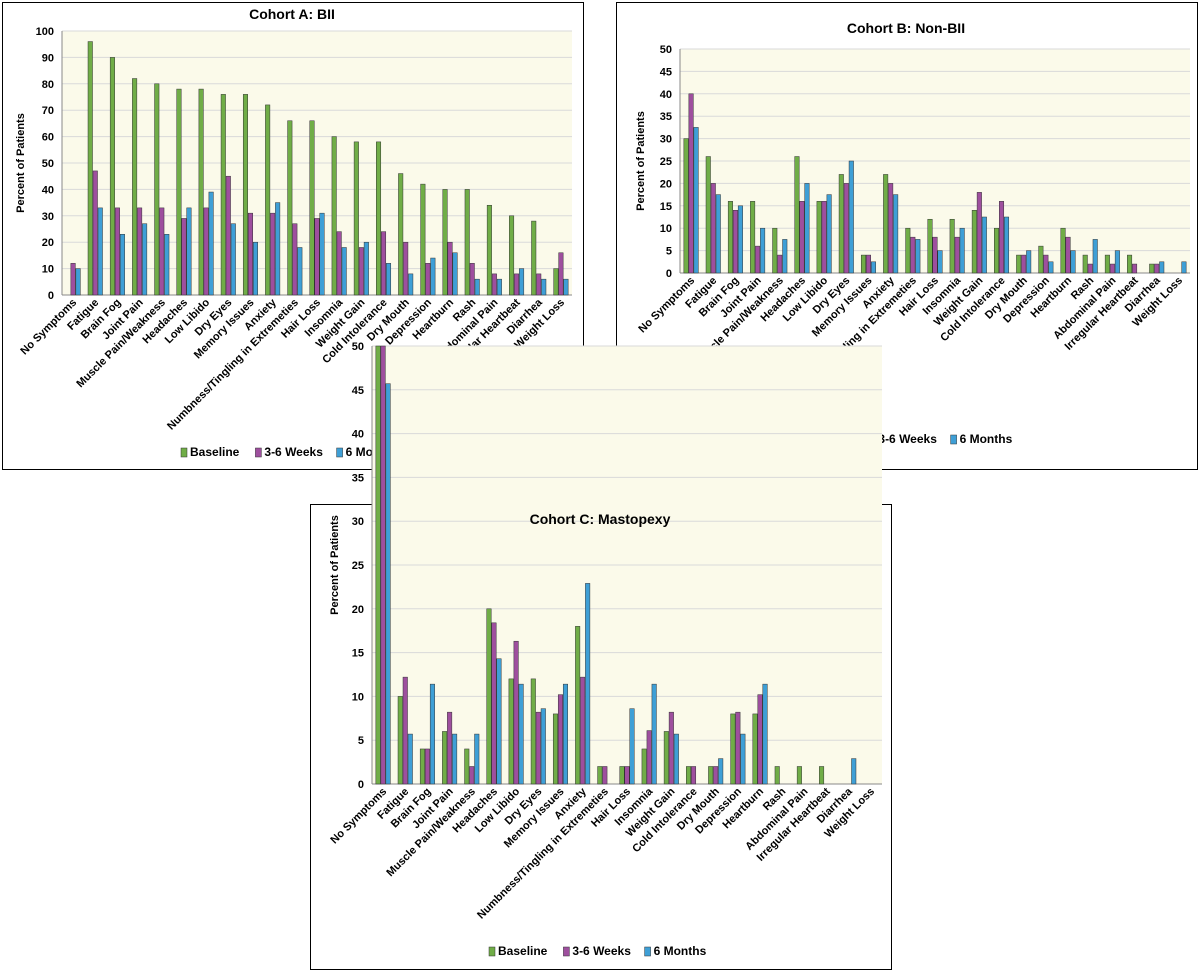 Image resolution: width=1200 pixels, height=973 pixels. Describe the element at coordinates (292, 14) in the screenshot. I see `chart-title: Cohort A: BII` at that location.